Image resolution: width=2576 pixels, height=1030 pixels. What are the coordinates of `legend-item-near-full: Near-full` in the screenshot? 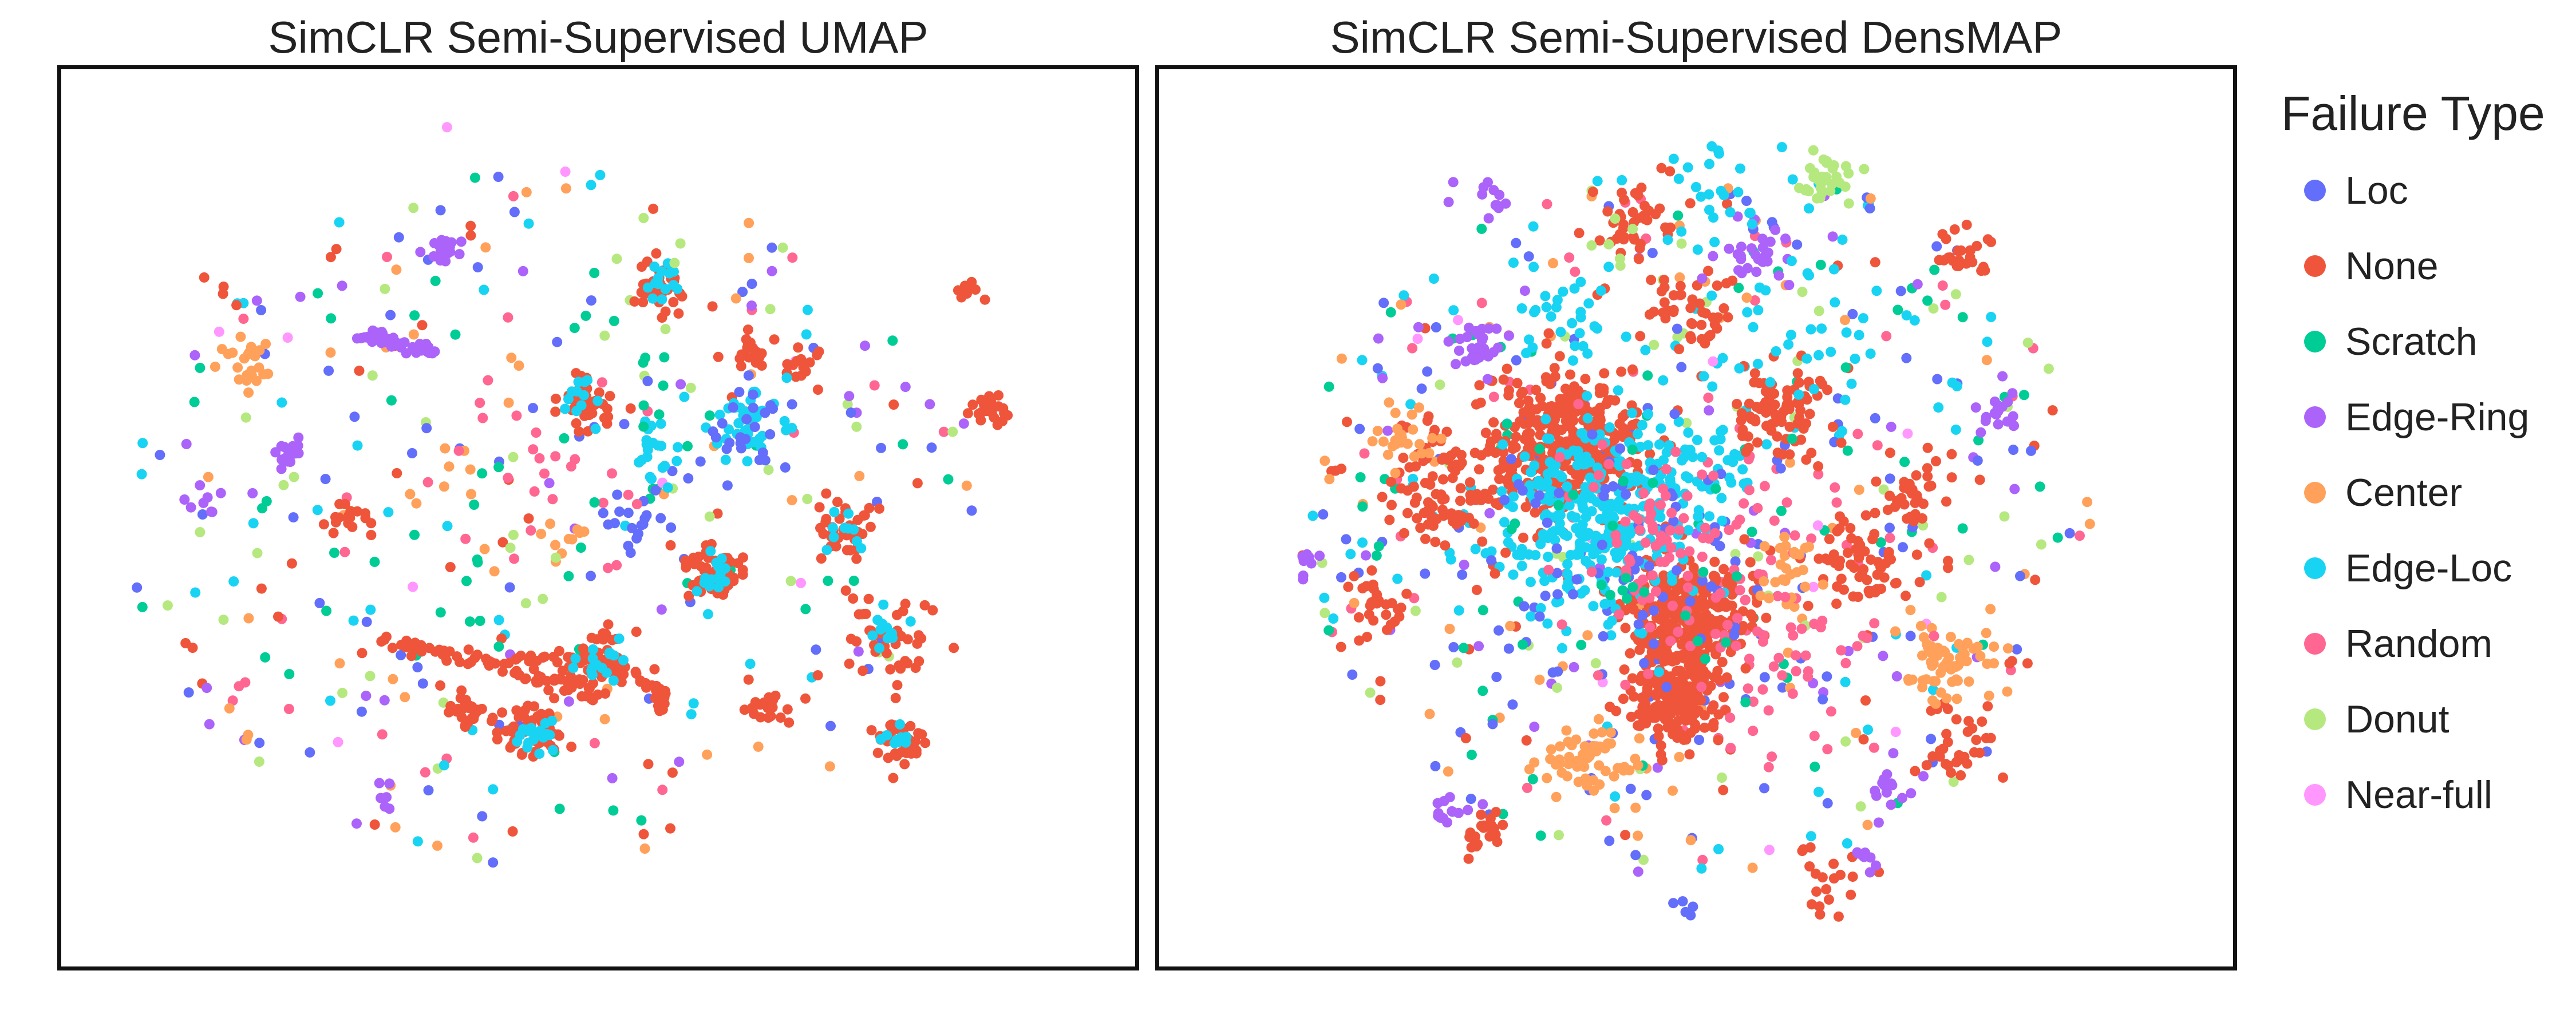 It's located at (2424, 795).